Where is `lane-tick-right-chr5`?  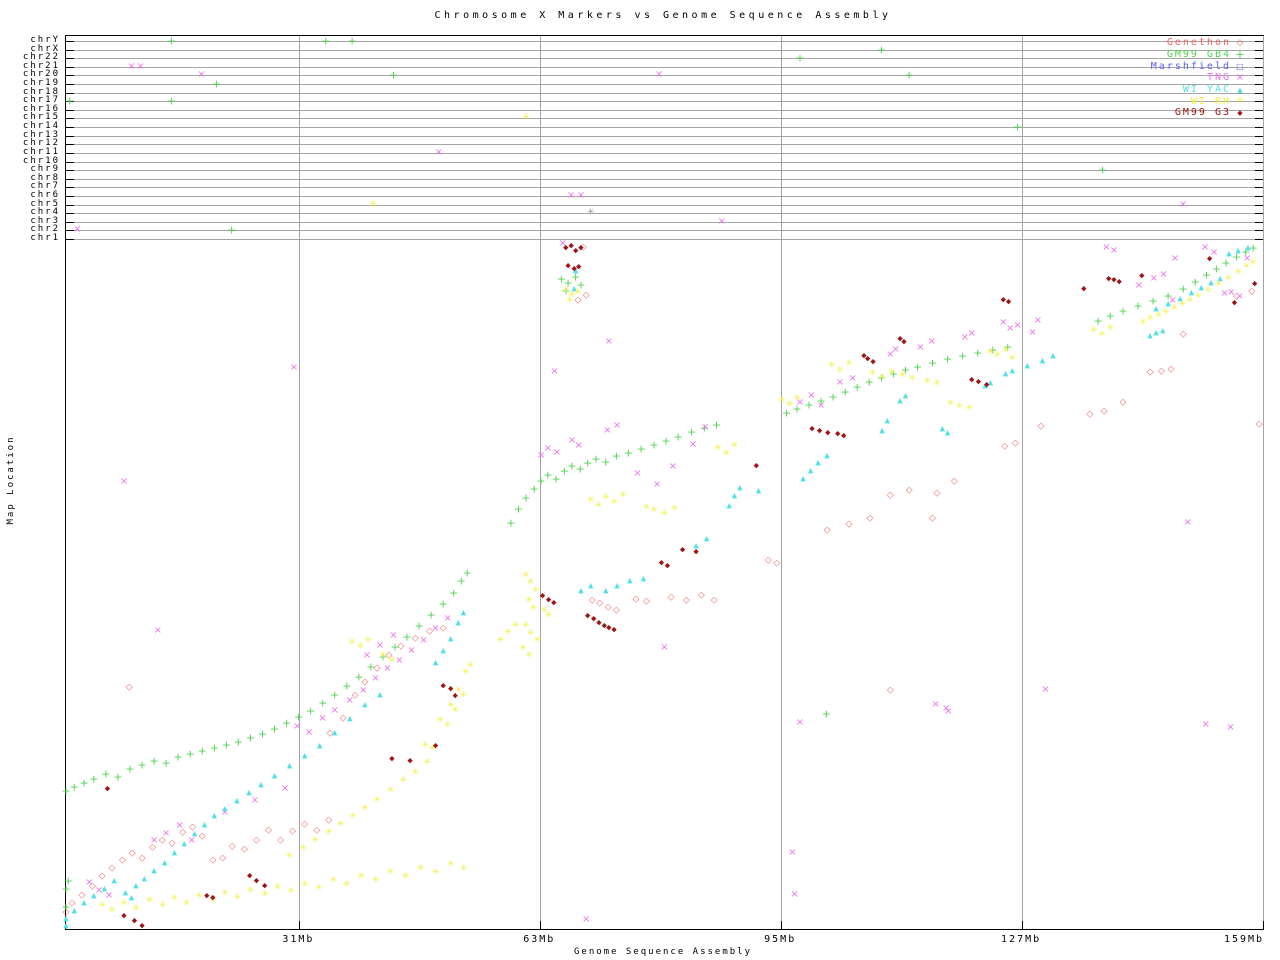
lane-tick-right-chr5 is located at coordinates (1259, 205).